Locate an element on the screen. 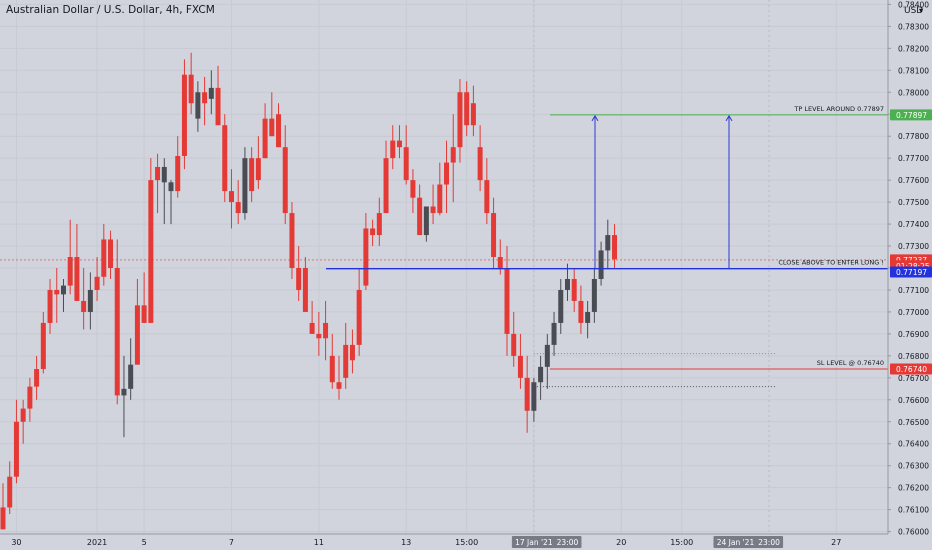  price-tag-label: 0.77197 is located at coordinates (911, 272).